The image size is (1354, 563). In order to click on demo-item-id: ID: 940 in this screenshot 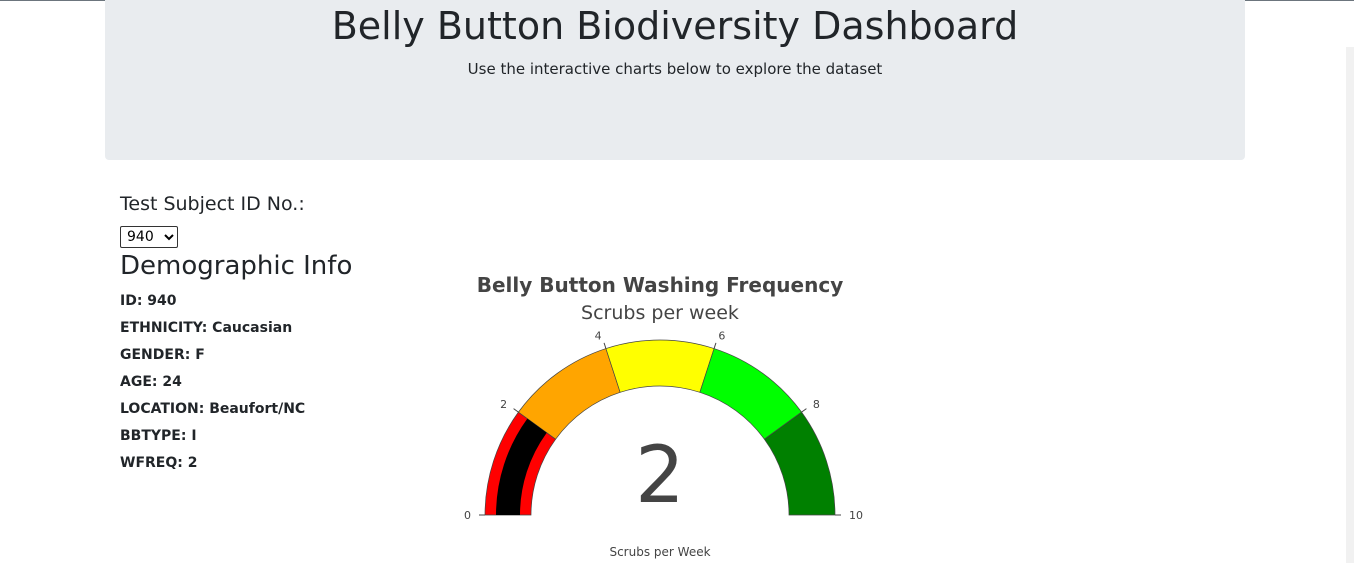, I will do `click(148, 301)`.